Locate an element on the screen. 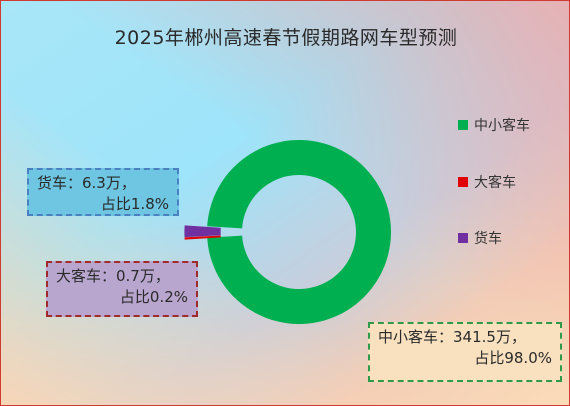 This screenshot has height=406, width=570. legend-item-0: 中小客车 is located at coordinates (508, 125).